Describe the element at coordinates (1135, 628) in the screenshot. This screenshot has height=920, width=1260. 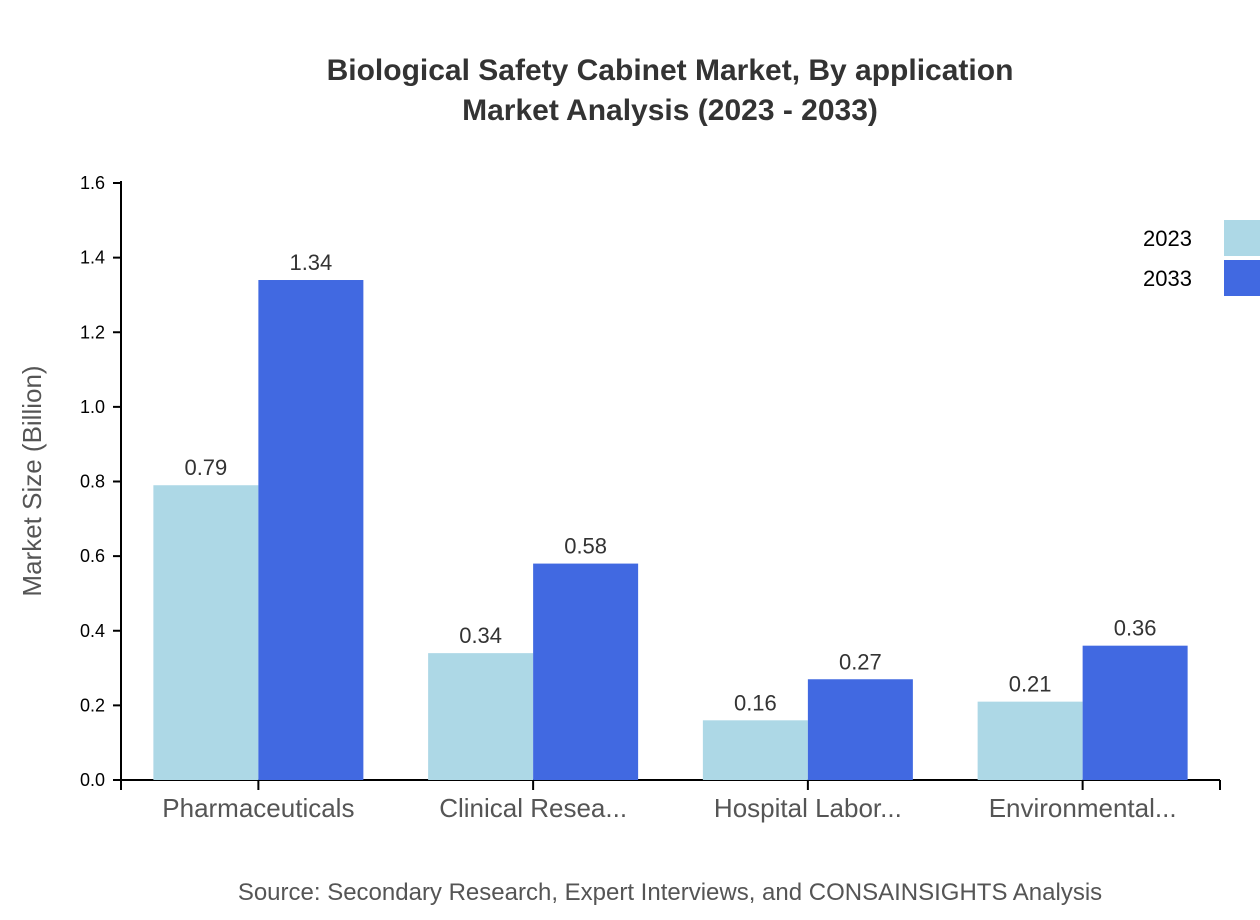
I see `data-label: 0.36` at that location.